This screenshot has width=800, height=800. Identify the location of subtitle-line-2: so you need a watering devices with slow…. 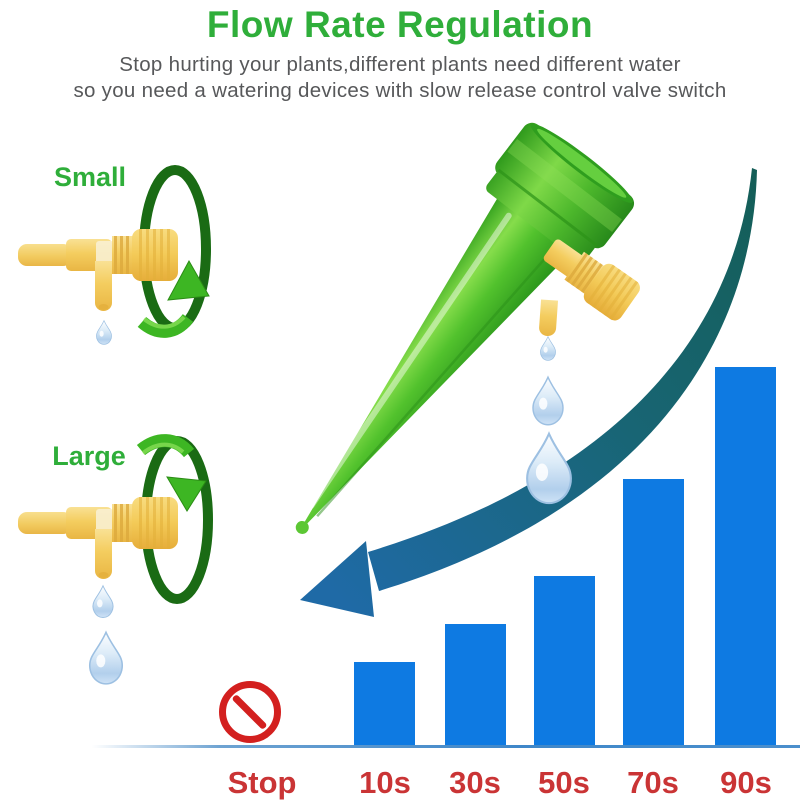
(400, 90).